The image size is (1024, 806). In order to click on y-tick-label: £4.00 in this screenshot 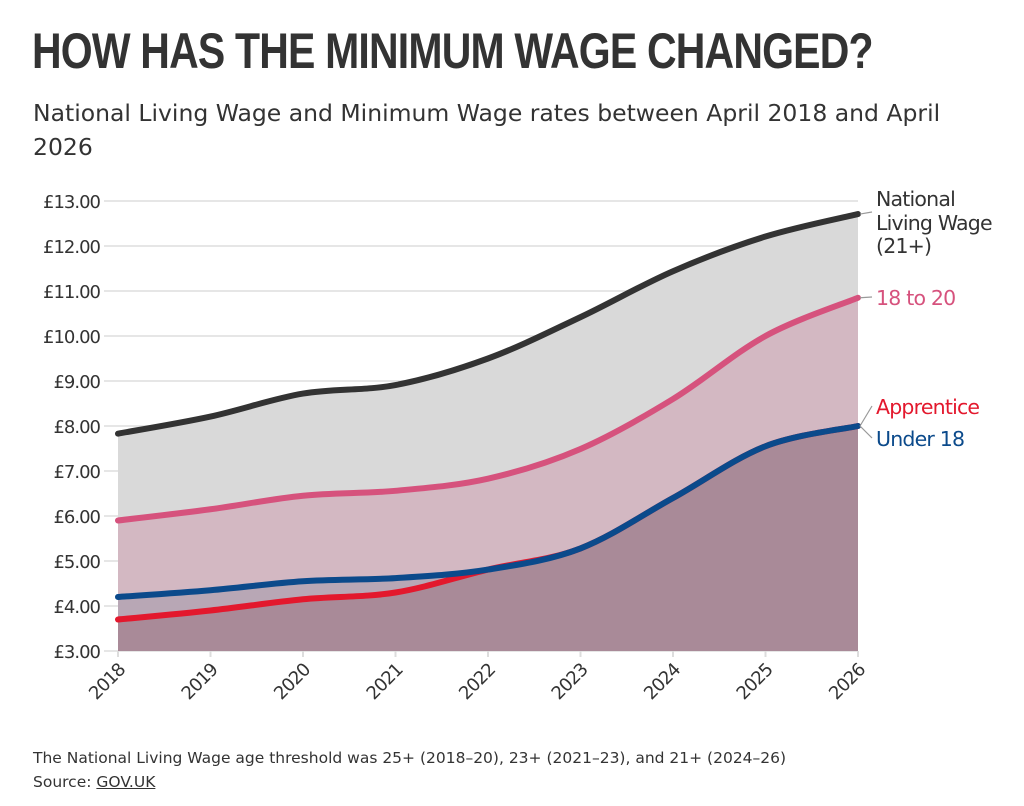, I will do `click(76, 607)`.